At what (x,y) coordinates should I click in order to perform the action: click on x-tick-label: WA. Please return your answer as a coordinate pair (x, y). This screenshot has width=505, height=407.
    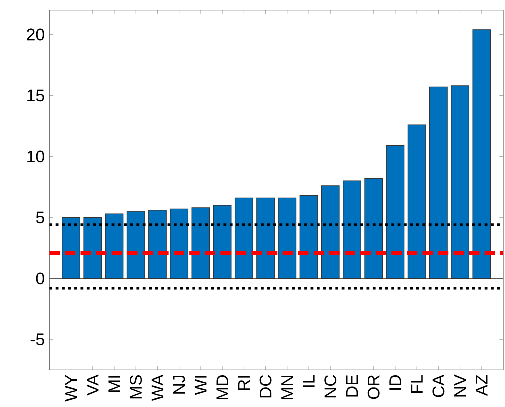
    Looking at the image, I should click on (158, 388).